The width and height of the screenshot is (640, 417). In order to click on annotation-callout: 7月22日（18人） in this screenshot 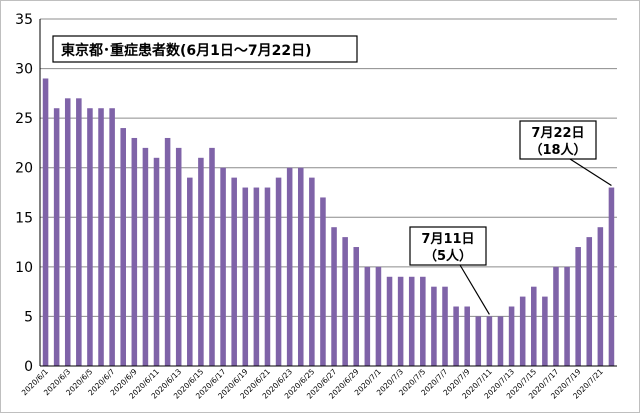, I will do `click(565, 153)`.